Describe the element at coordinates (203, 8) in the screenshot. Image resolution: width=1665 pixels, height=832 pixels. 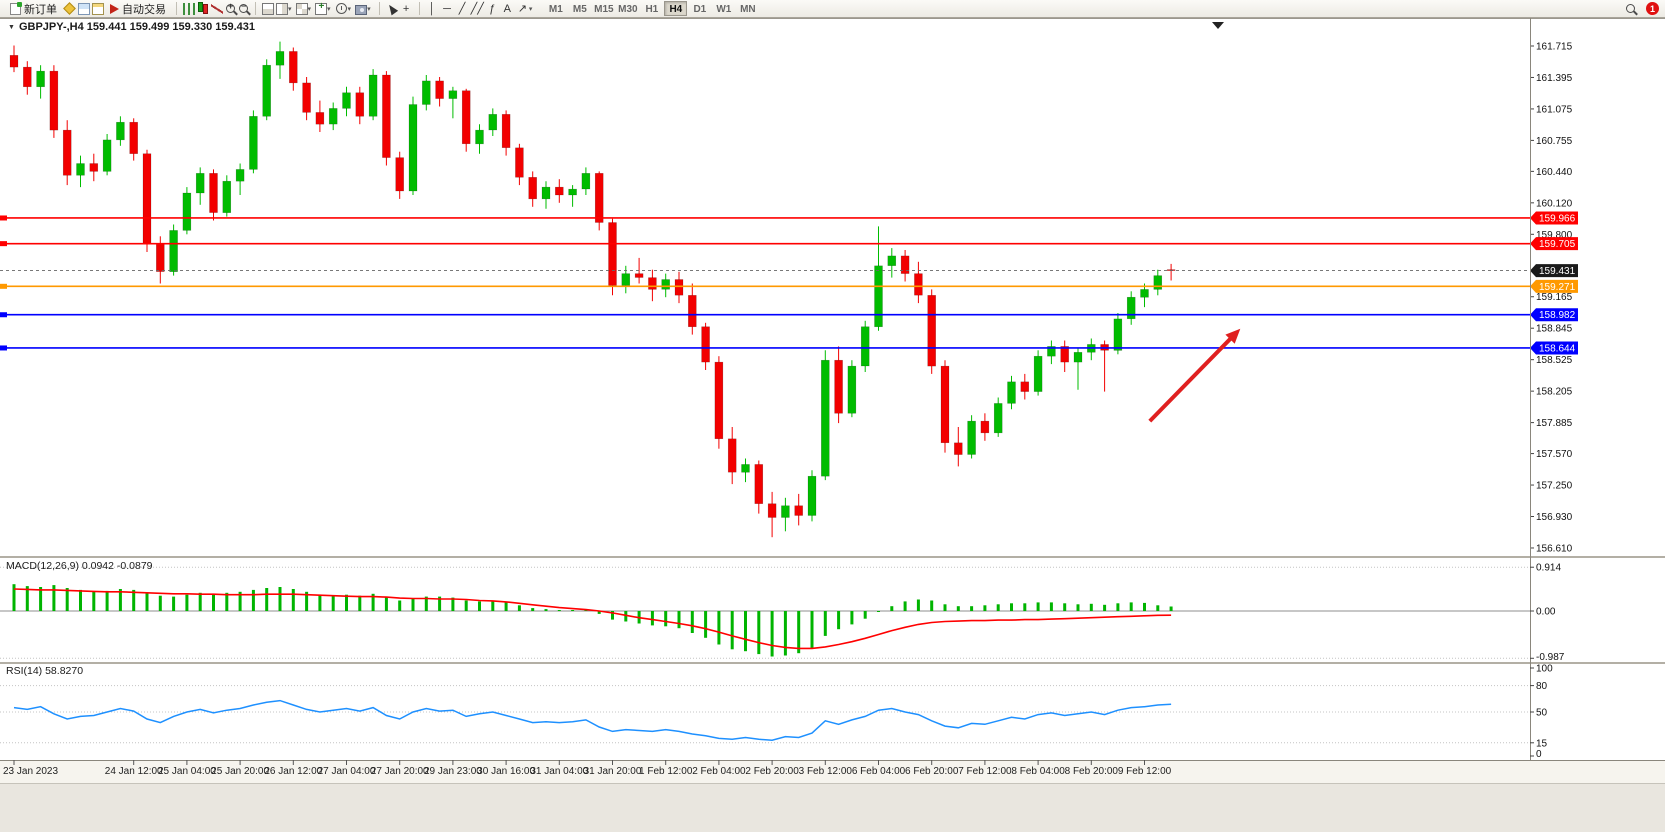
I see `candlestick-chart-icon` at that location.